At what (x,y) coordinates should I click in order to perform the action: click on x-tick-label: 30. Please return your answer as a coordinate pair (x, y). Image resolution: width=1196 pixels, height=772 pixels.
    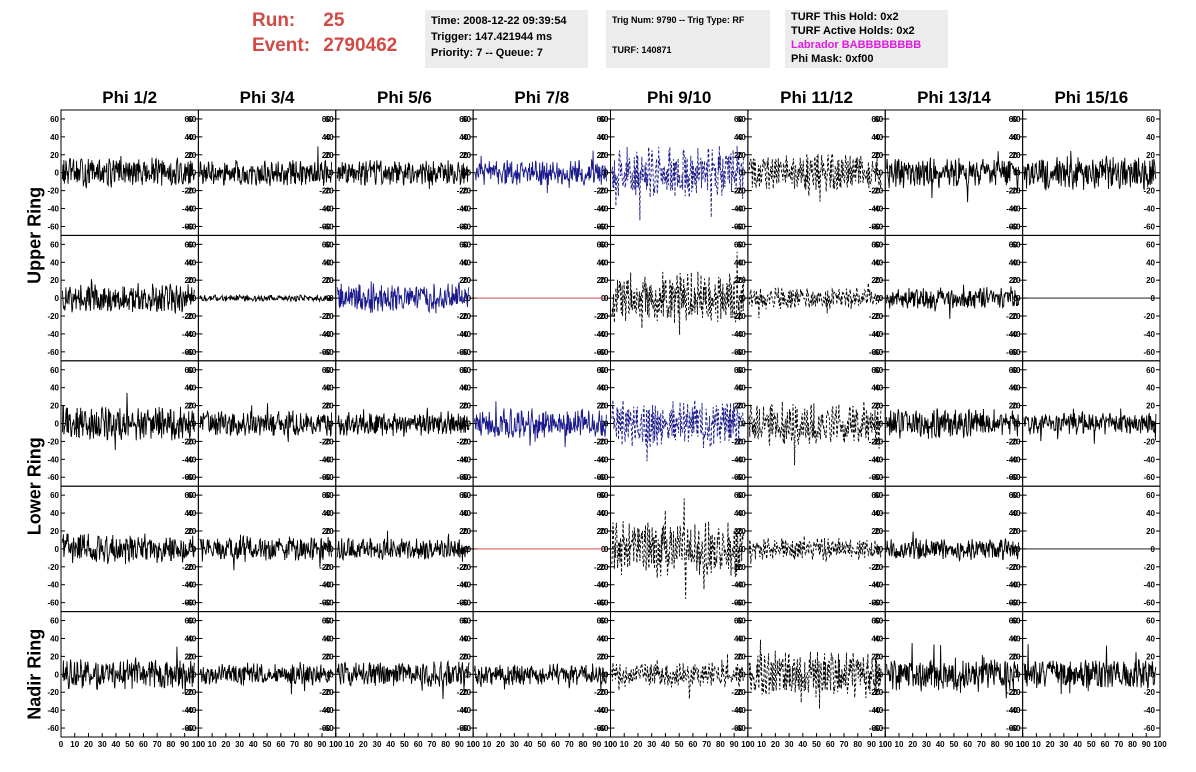
    Looking at the image, I should click on (102, 744).